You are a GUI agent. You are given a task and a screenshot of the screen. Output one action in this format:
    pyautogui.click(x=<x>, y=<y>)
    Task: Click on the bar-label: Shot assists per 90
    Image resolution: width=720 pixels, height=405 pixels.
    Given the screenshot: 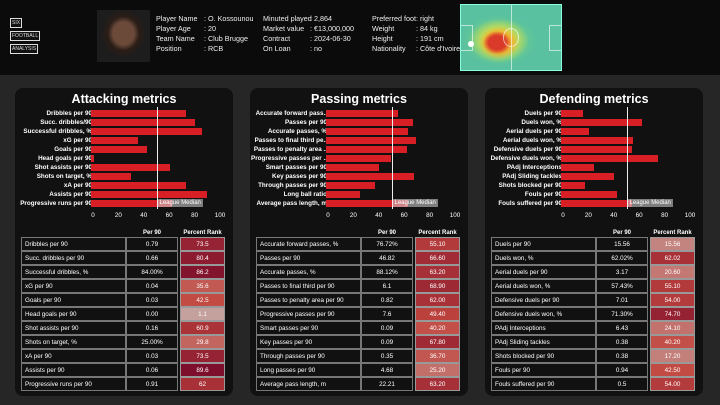 What is the action you would take?
    pyautogui.click(x=63, y=167)
    